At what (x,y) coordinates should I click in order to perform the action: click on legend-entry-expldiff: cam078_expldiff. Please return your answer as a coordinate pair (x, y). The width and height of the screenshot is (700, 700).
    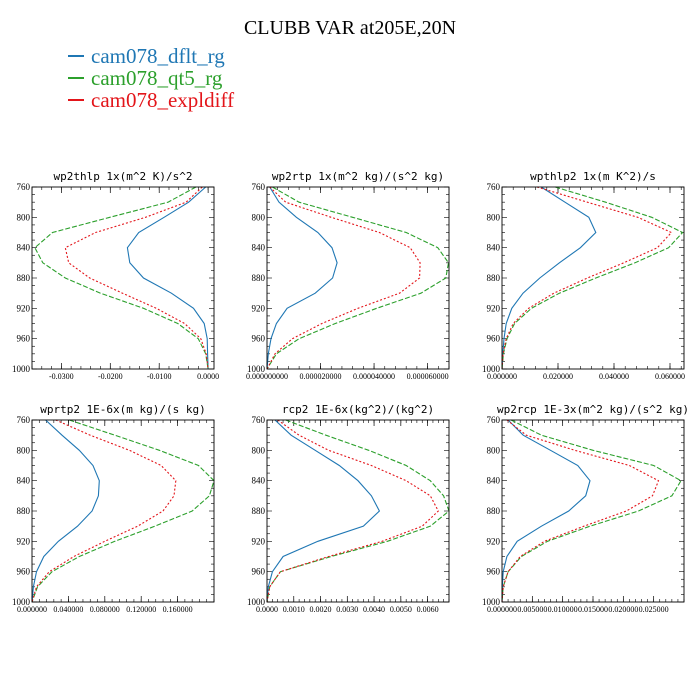
    Looking at the image, I should click on (151, 100).